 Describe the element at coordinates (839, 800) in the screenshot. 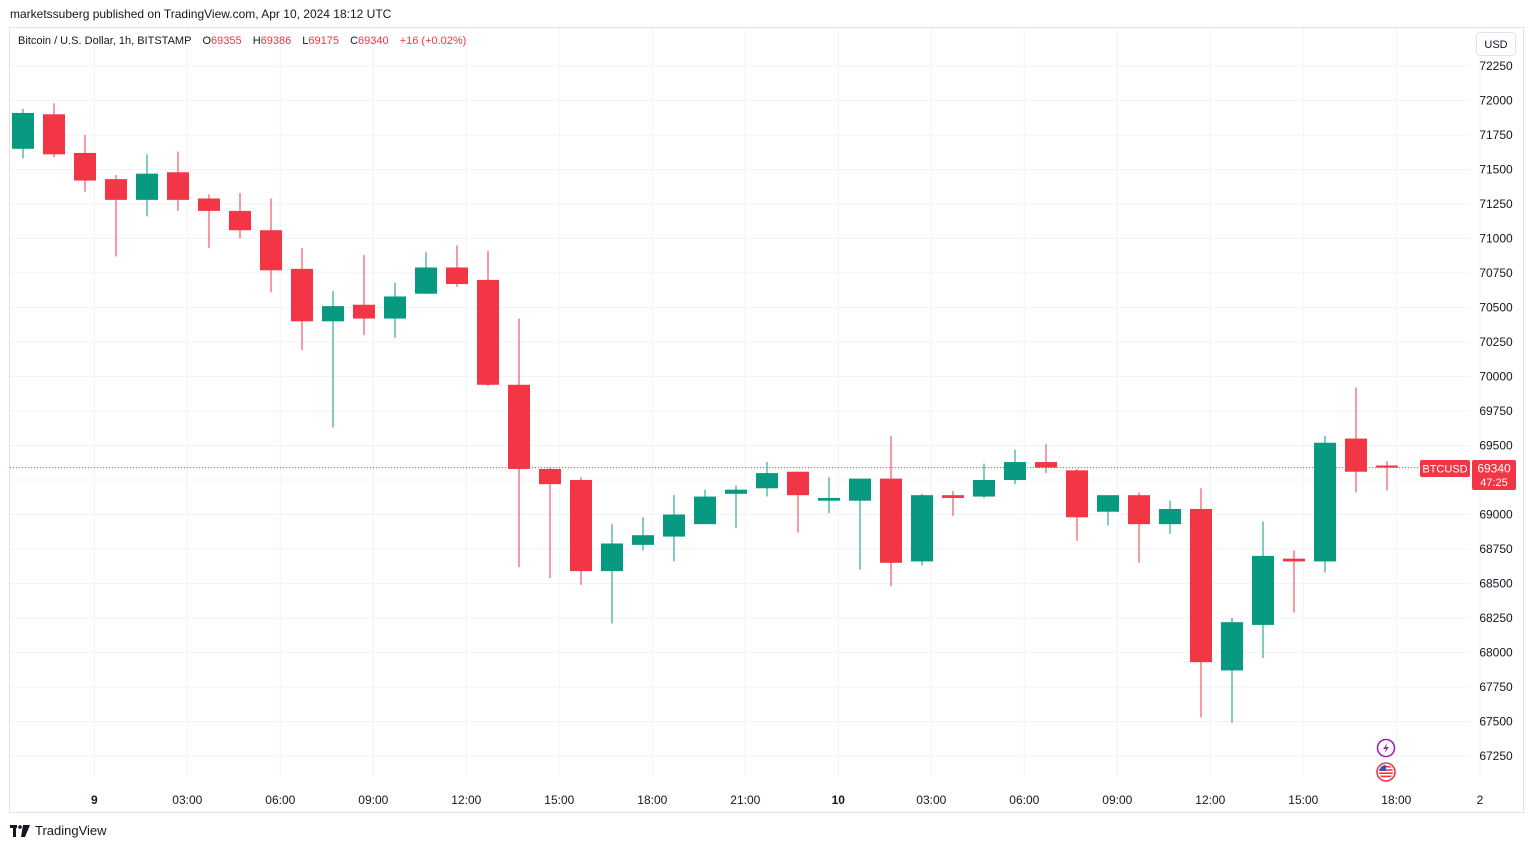

I see `x-tick-label: 10` at that location.